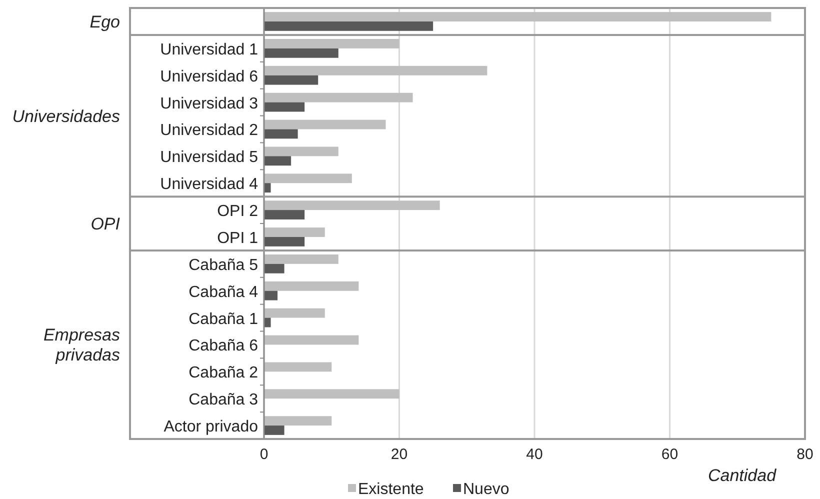 This screenshot has height=499, width=820. What do you see at coordinates (105, 224) in the screenshot?
I see `text: OPI` at bounding box center [105, 224].